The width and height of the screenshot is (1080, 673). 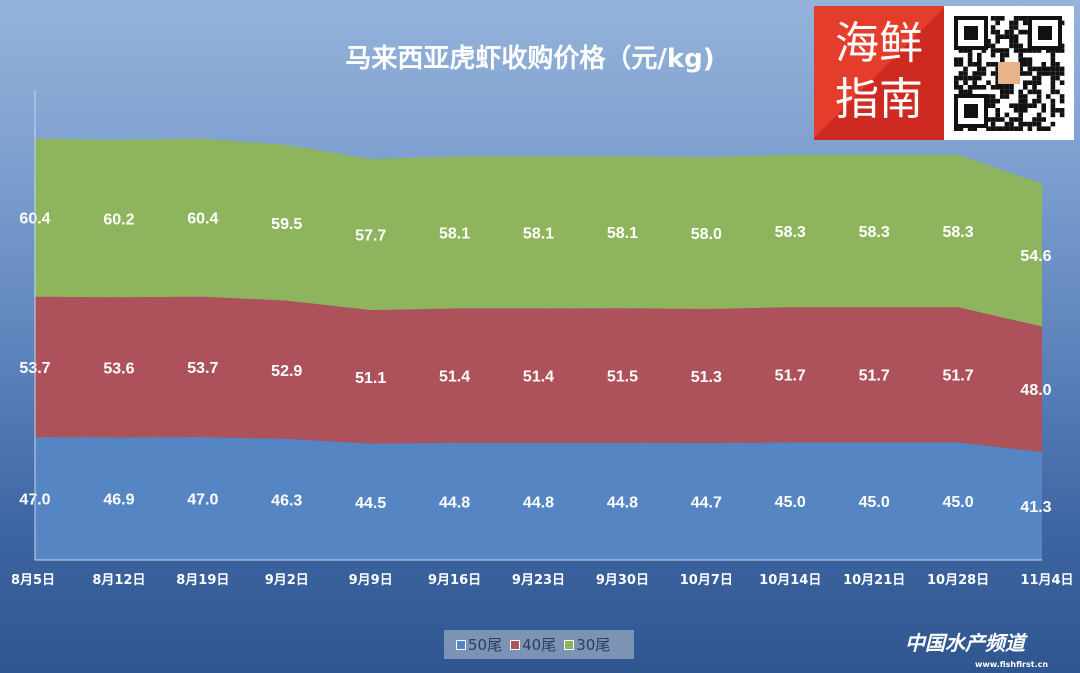 What do you see at coordinates (33, 580) in the screenshot?
I see `x-tick-label: 8月5日` at bounding box center [33, 580].